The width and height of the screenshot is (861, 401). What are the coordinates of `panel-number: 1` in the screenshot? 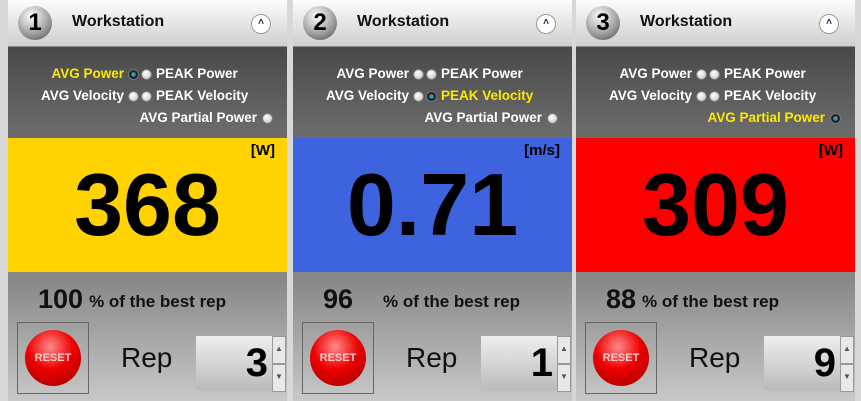 It's located at (35, 23).